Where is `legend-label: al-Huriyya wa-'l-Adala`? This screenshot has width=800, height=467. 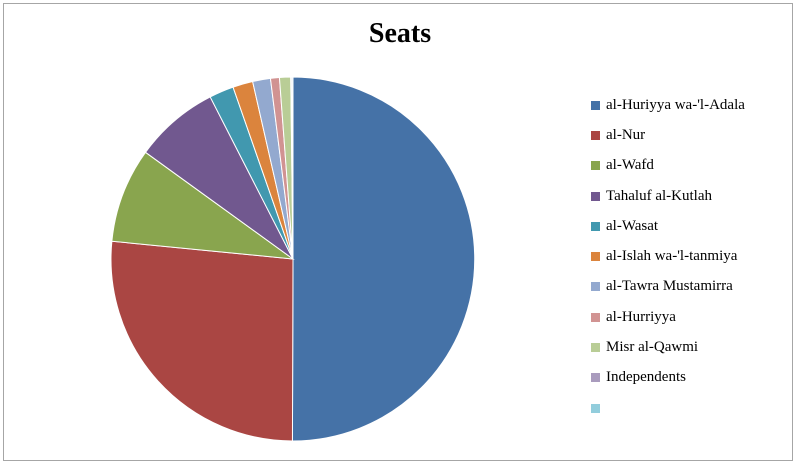 legend-label: al-Huriyya wa-'l-Adala is located at coordinates (675, 104).